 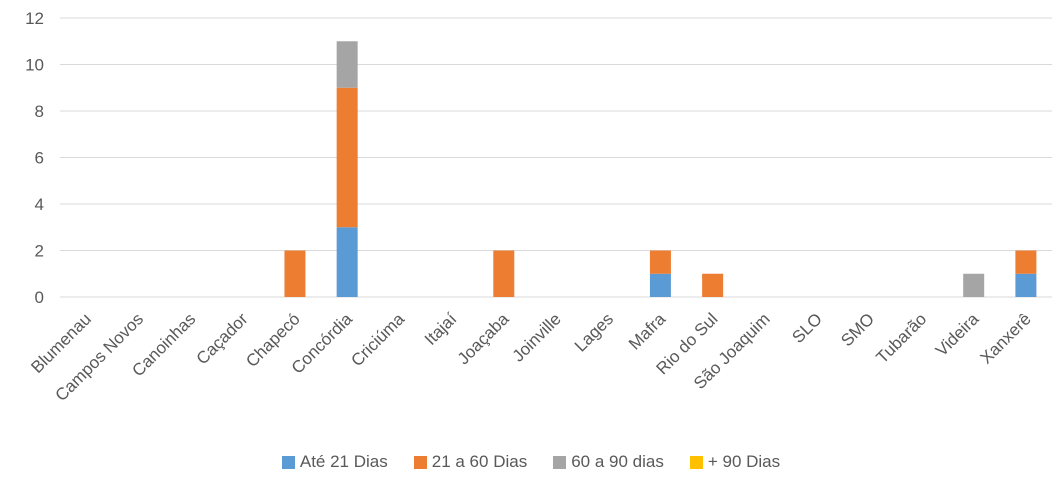 I want to click on x-tick-label: Itajaí, so click(x=441, y=329).